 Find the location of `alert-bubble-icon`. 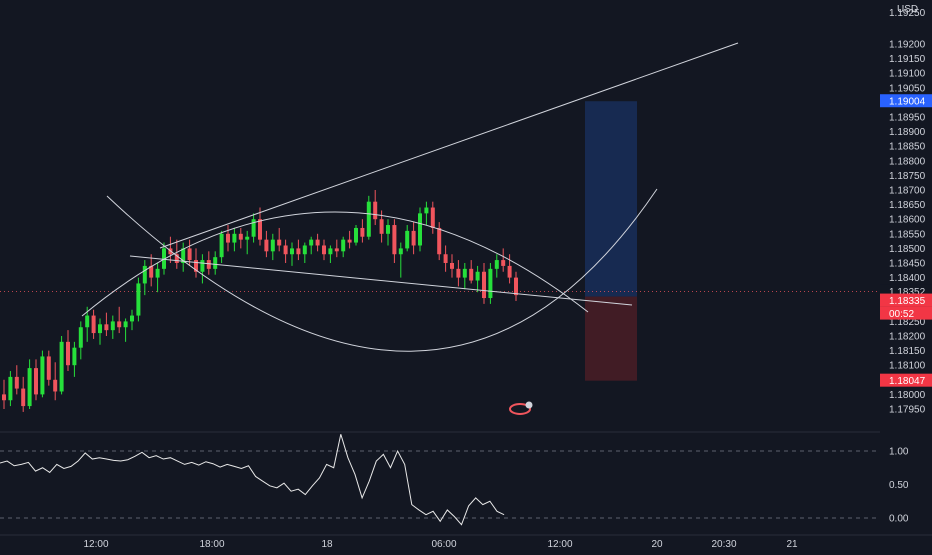

alert-bubble-icon is located at coordinates (521, 408).